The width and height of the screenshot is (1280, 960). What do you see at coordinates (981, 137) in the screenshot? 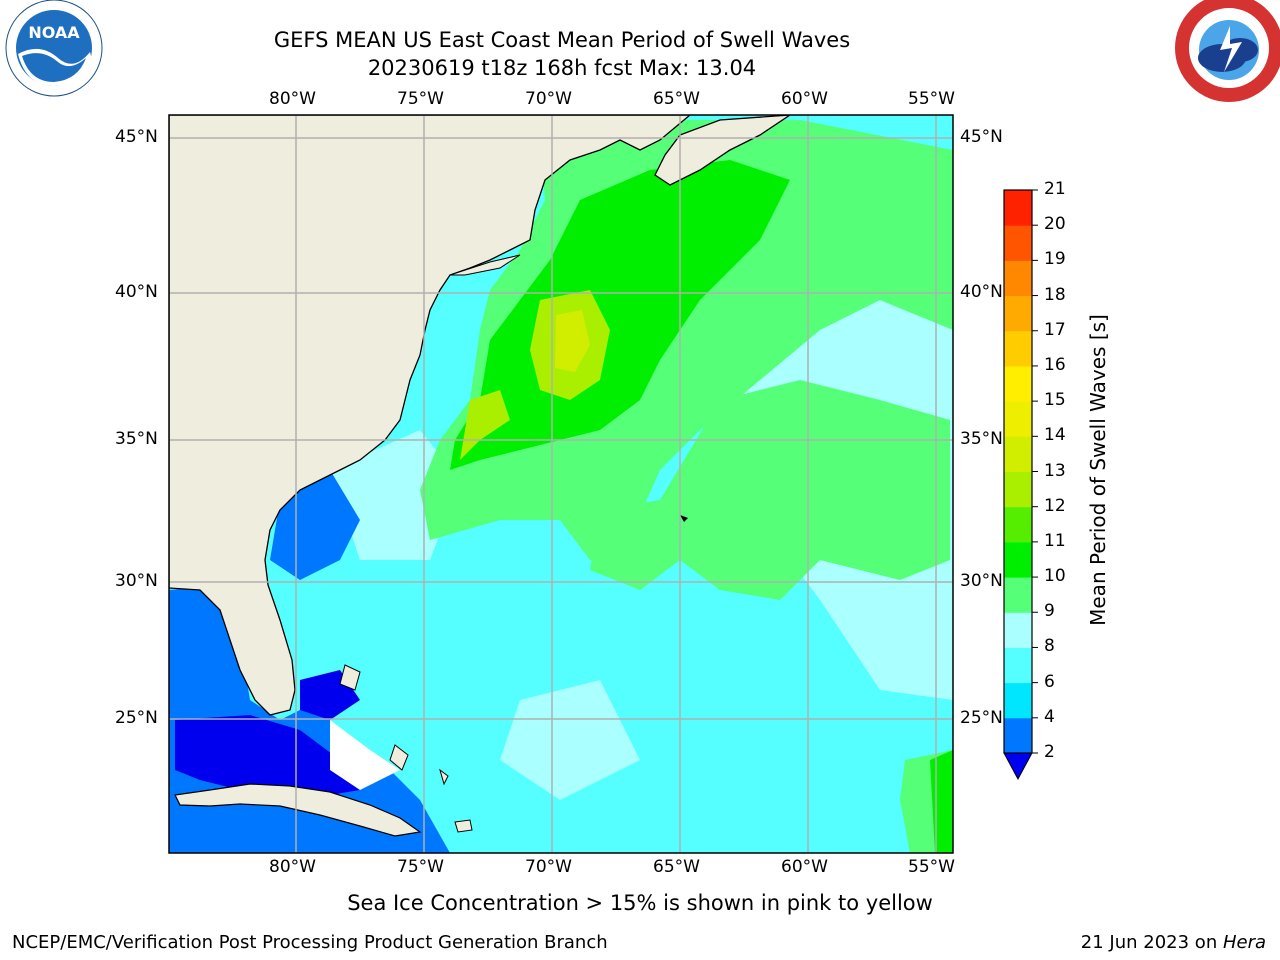
I see `lat-label-right: 45°N` at bounding box center [981, 137].